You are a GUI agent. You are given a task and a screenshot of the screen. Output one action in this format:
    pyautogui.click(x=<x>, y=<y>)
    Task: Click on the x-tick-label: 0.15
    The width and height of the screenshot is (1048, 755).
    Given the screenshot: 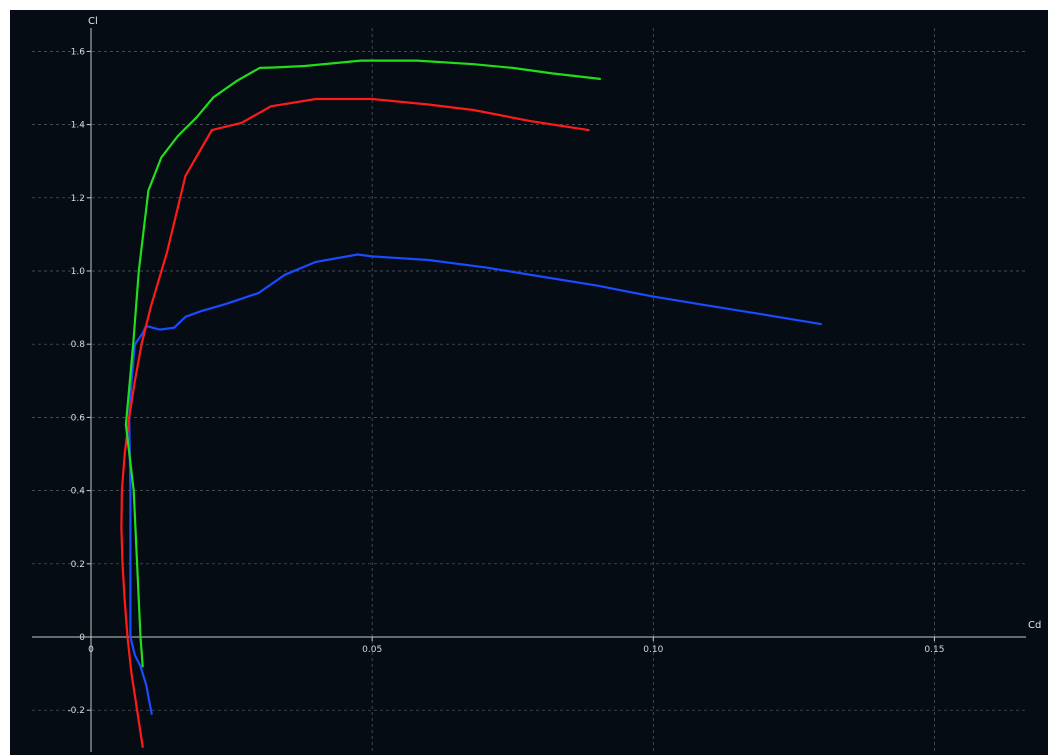 What is the action you would take?
    pyautogui.click(x=934, y=650)
    